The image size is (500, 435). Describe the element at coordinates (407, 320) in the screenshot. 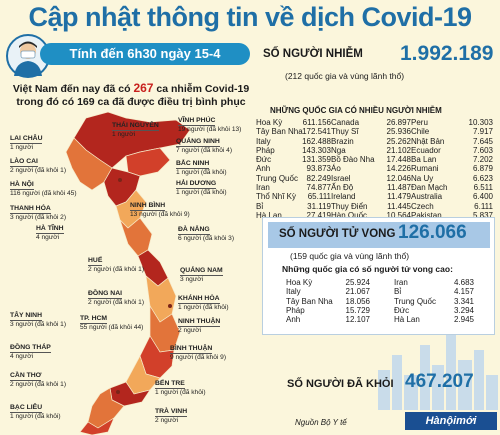

I see `table-country: Hà Lan` at that location.